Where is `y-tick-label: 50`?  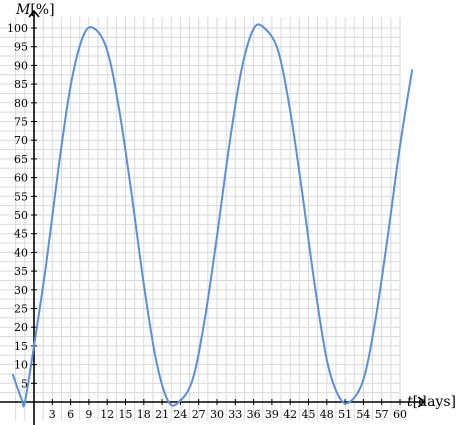
y-tick-label: 50 is located at coordinates (21, 215).